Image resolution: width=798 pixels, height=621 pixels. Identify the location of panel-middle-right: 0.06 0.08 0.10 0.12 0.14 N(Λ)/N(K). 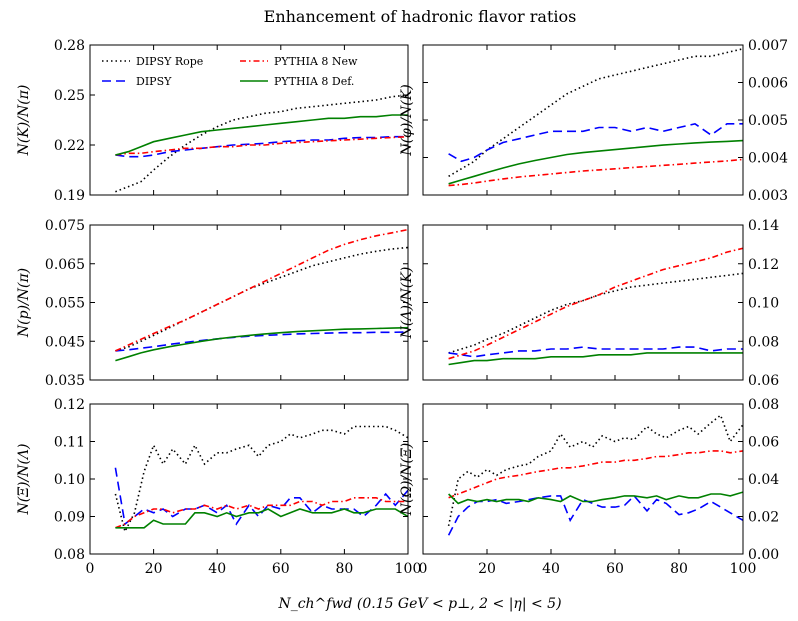
(589, 303).